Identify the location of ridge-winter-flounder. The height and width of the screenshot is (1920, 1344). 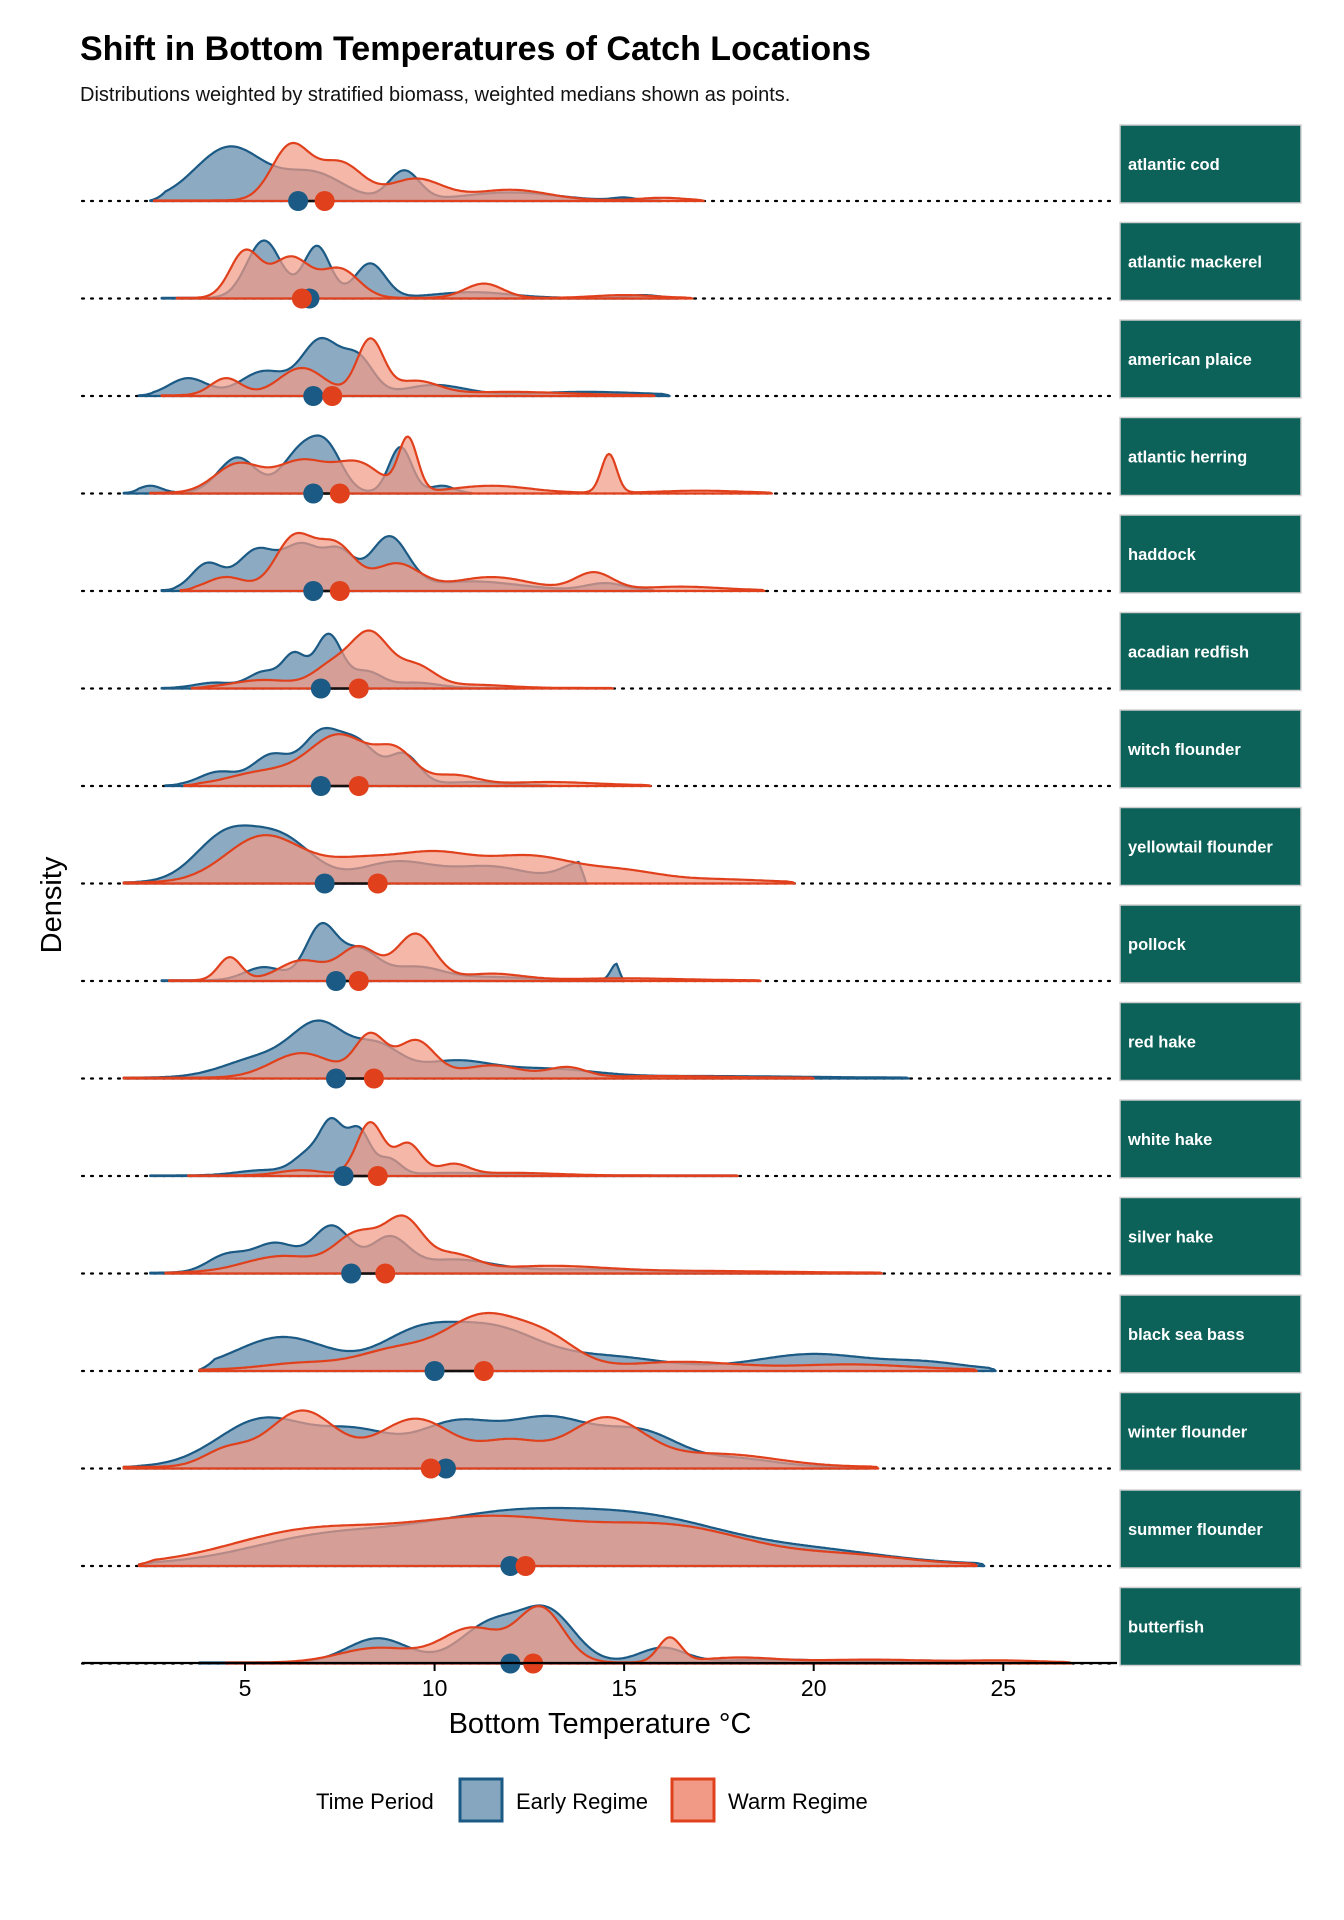
(599, 1444).